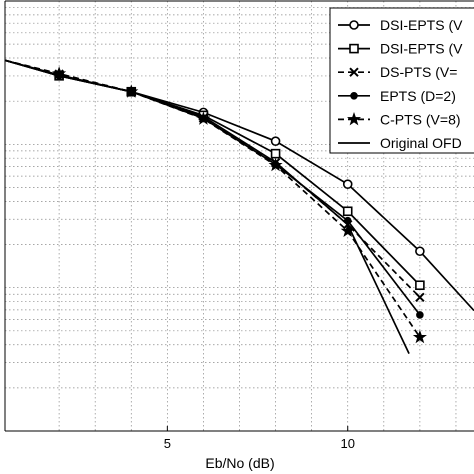  Describe the element at coordinates (347, 443) in the screenshot. I see `x-tick-label-1: 10` at that location.